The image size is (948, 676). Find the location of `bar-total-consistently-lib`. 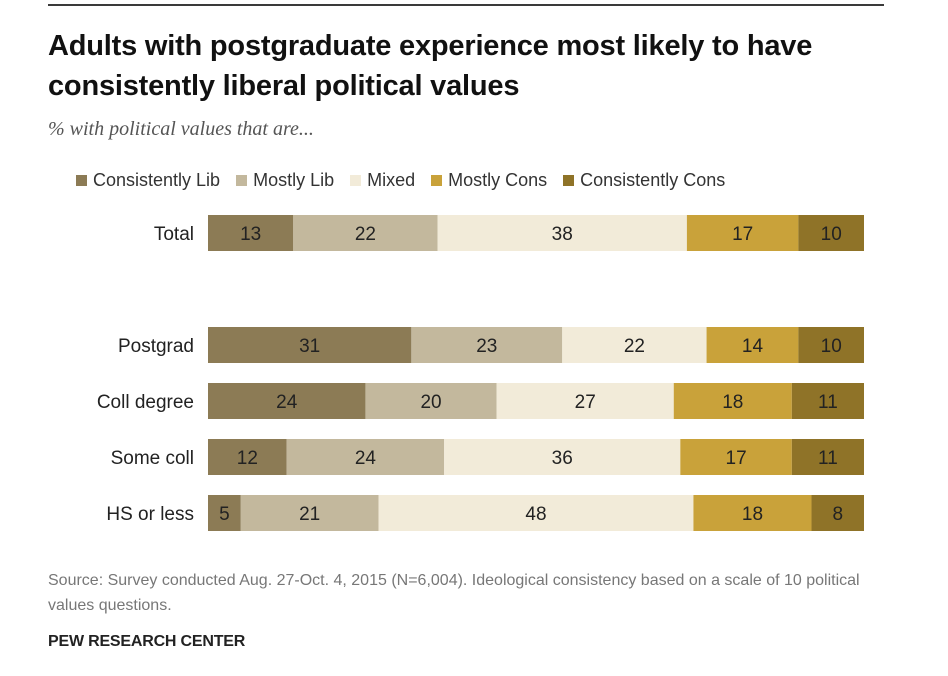

bar-total-consistently-lib is located at coordinates (251, 233).